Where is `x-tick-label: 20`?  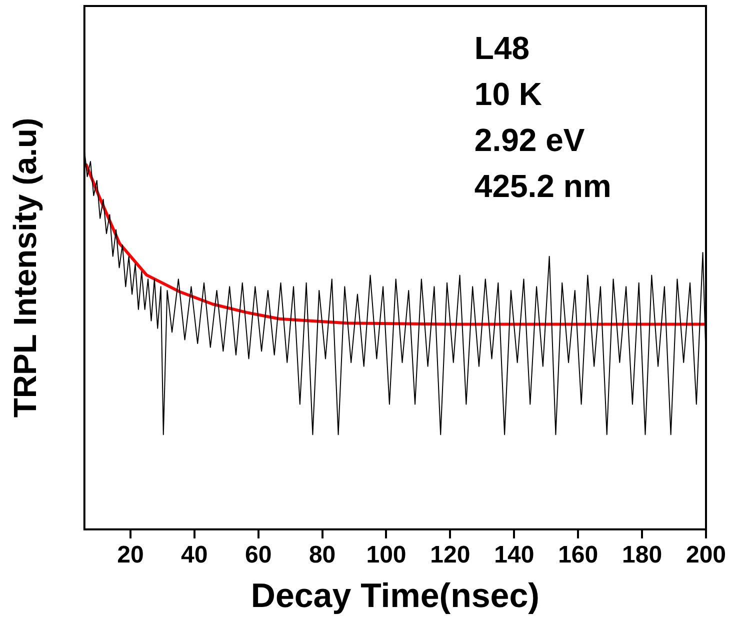
x-tick-label: 20 is located at coordinates (130, 554).